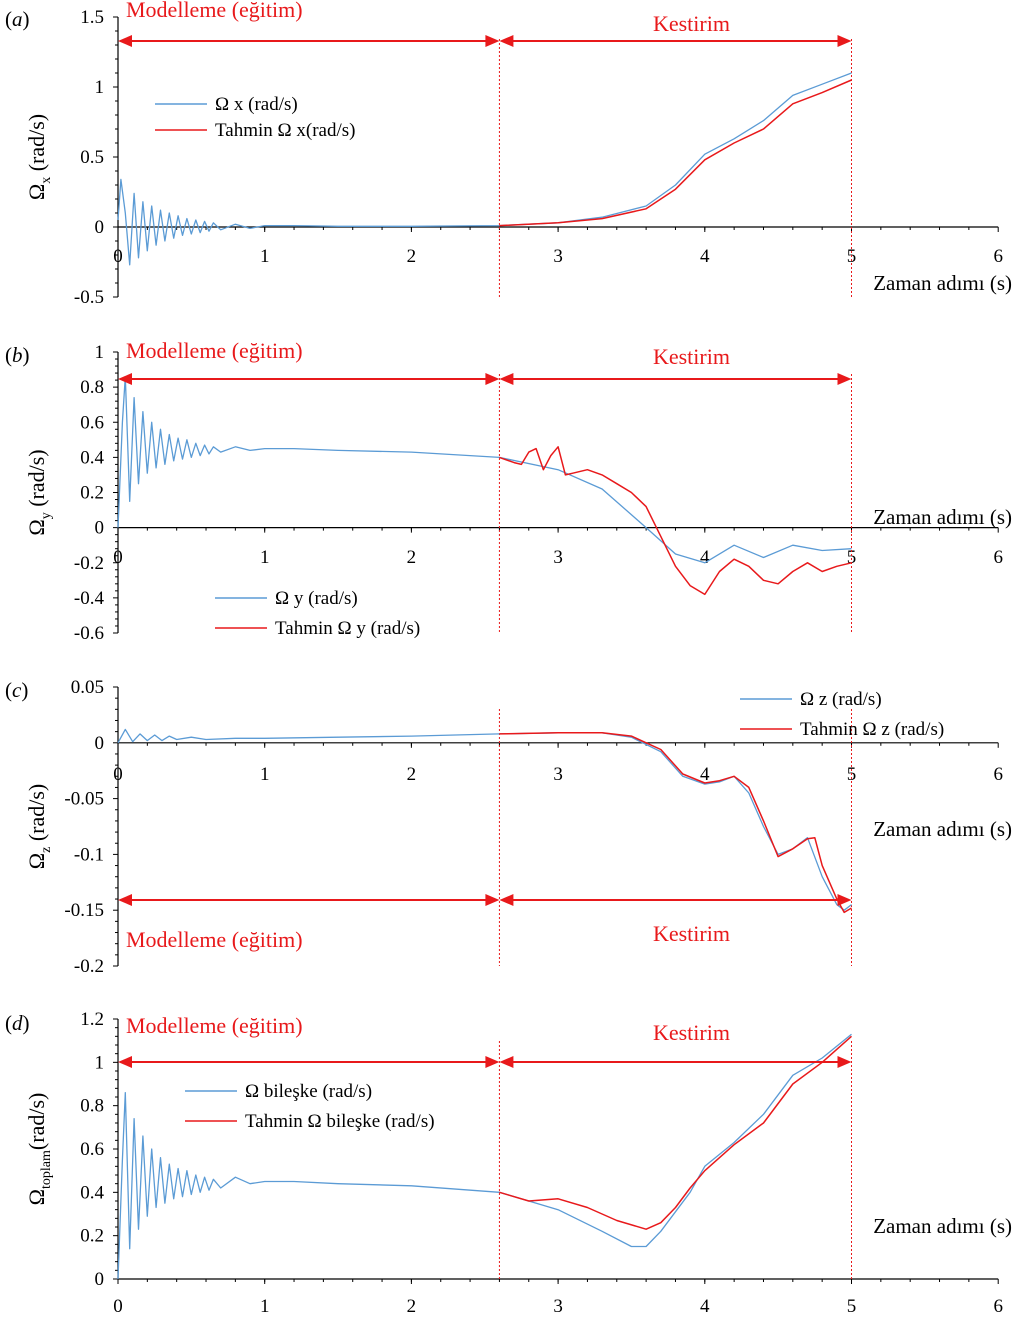  I want to click on y-tick-label: 0.6, so click(92, 422).